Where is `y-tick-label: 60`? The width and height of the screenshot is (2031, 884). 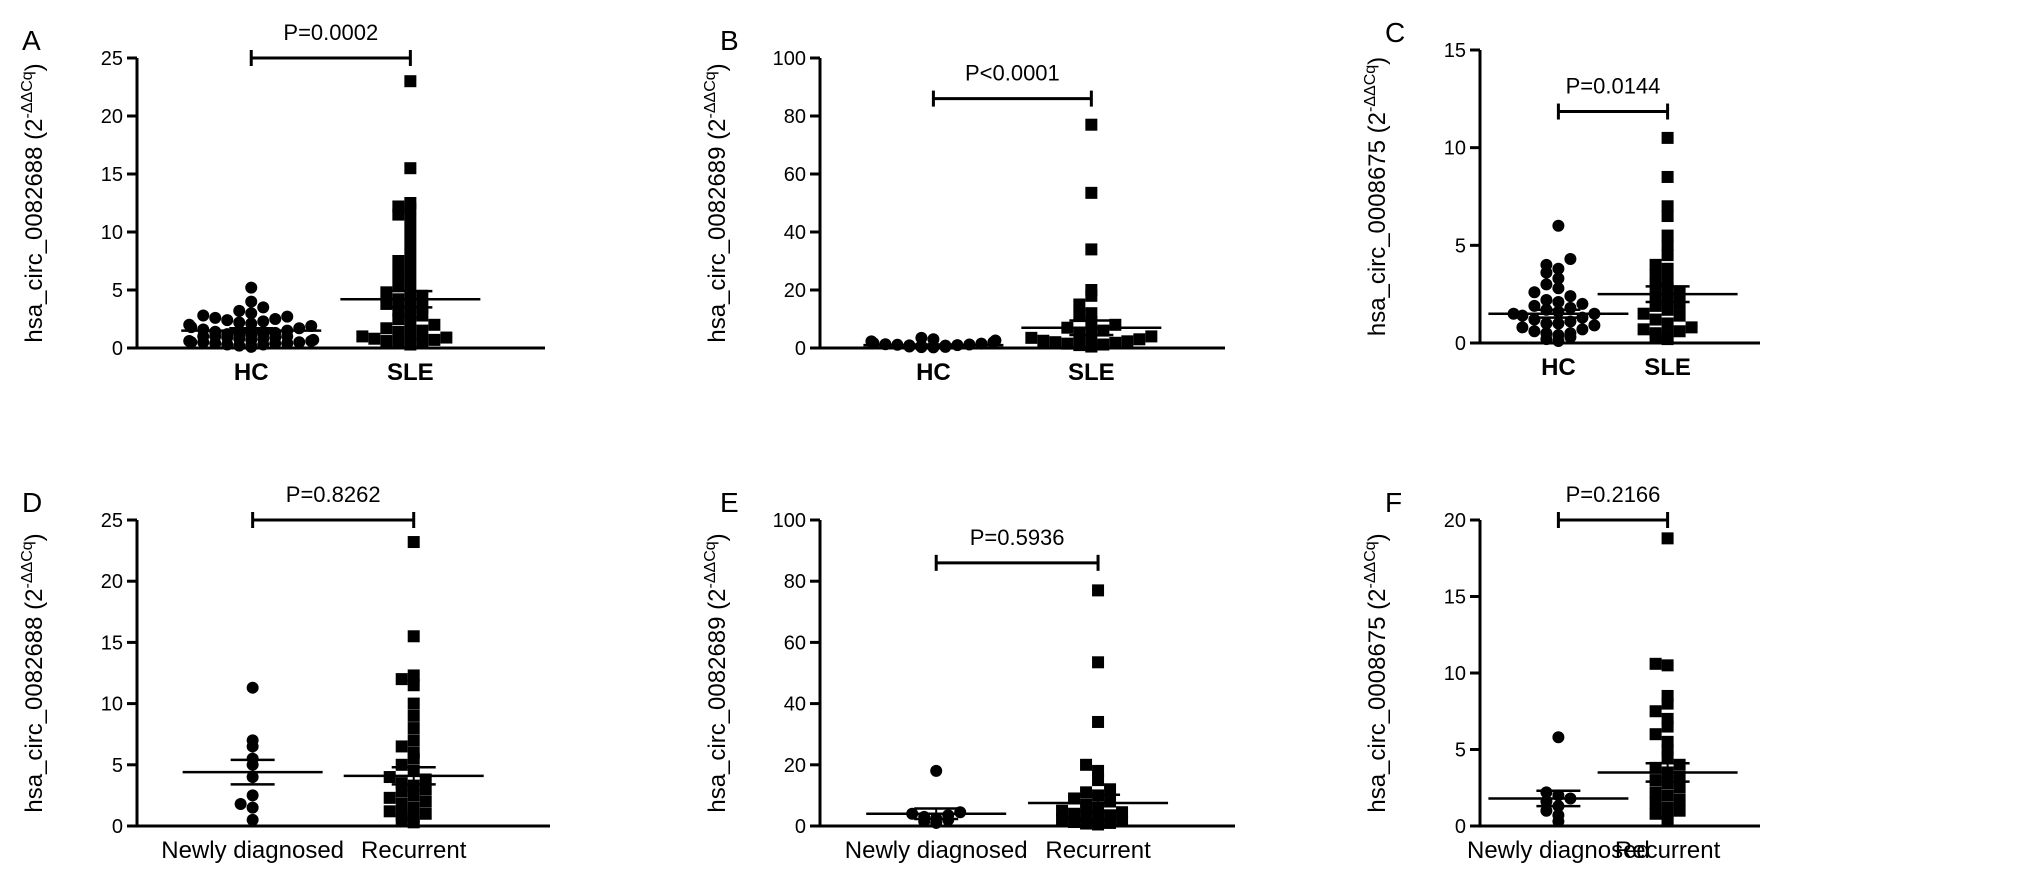 y-tick-label: 60 is located at coordinates (795, 175).